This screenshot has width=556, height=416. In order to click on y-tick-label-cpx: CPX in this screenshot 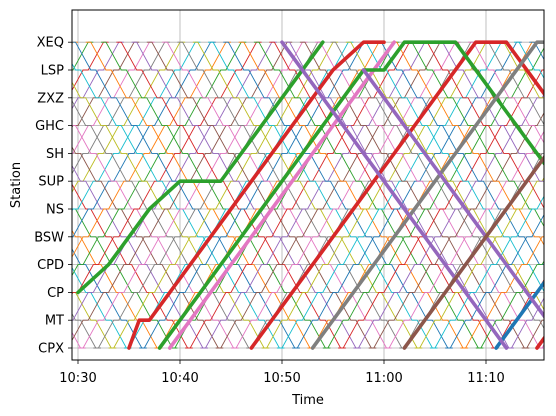, I will do `click(51, 349)`.